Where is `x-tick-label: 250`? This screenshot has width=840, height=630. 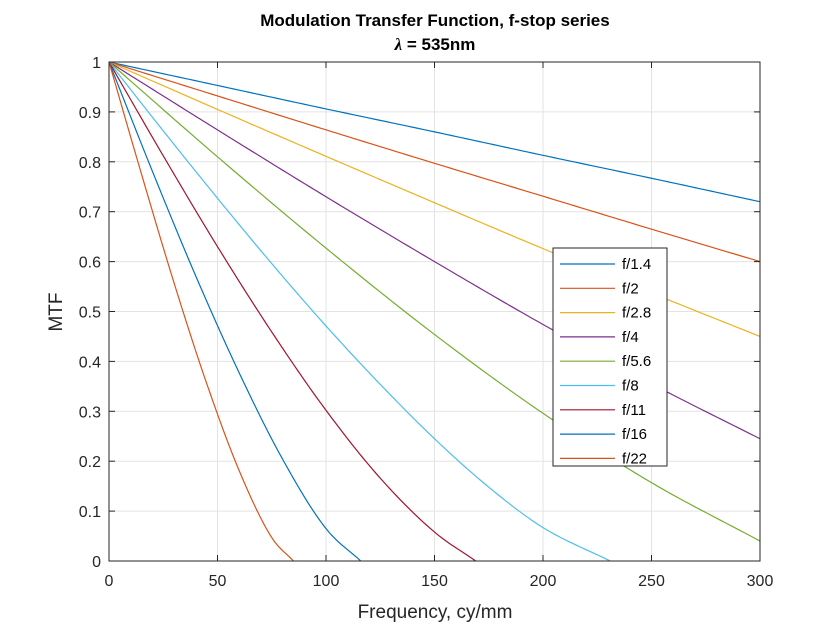
x-tick-label: 250 is located at coordinates (651, 581).